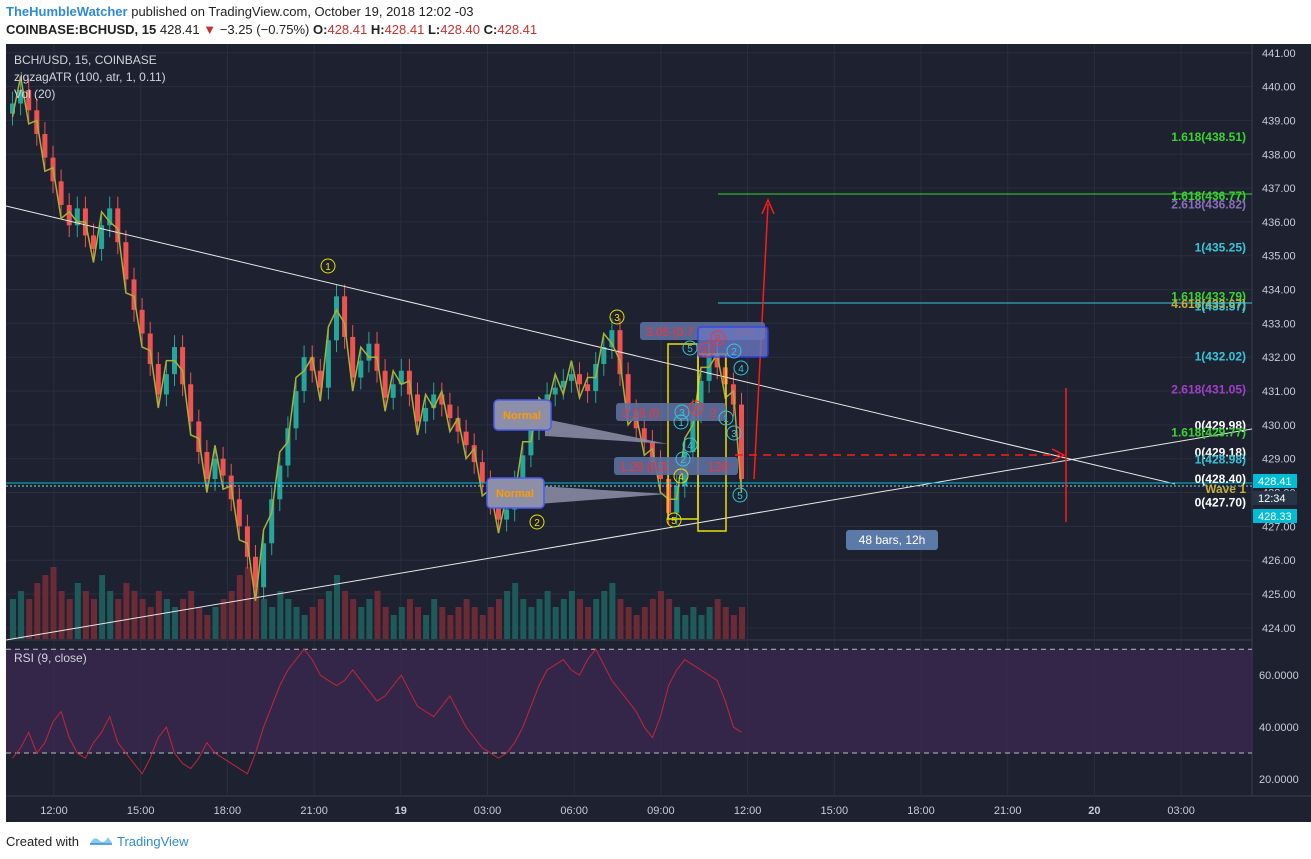  What do you see at coordinates (835, 811) in the screenshot?
I see `time-tick: 15:00` at bounding box center [835, 811].